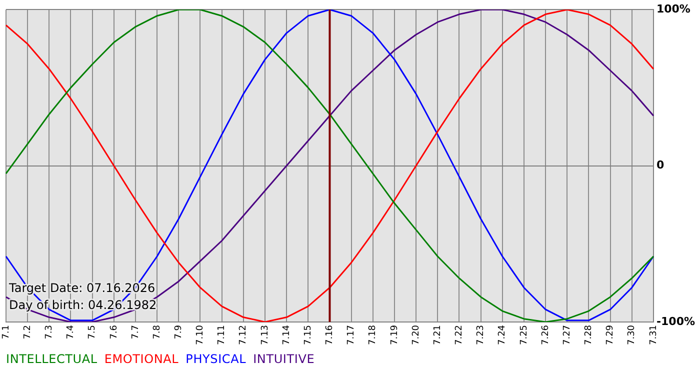  What do you see at coordinates (673, 9) in the screenshot?
I see `y-tick-label: 100%` at bounding box center [673, 9].